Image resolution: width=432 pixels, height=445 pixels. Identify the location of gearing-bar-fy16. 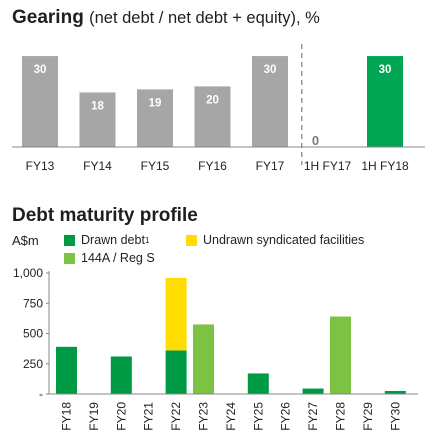
(212, 116).